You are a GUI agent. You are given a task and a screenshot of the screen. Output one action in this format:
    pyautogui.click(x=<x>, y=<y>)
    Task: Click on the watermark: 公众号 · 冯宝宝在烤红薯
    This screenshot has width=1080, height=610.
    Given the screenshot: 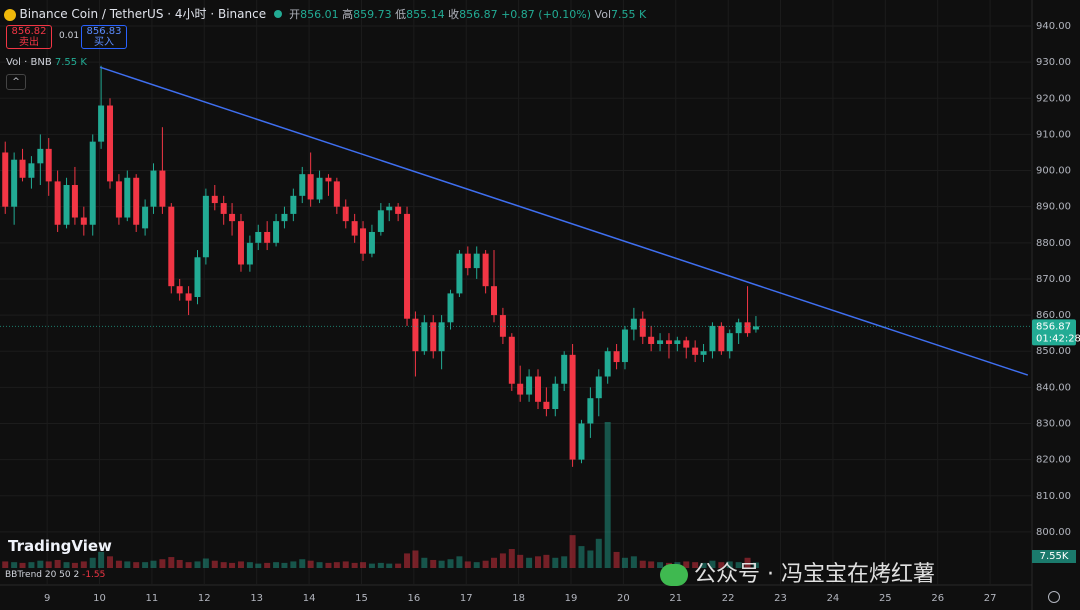 What is the action you would take?
    pyautogui.click(x=797, y=572)
    